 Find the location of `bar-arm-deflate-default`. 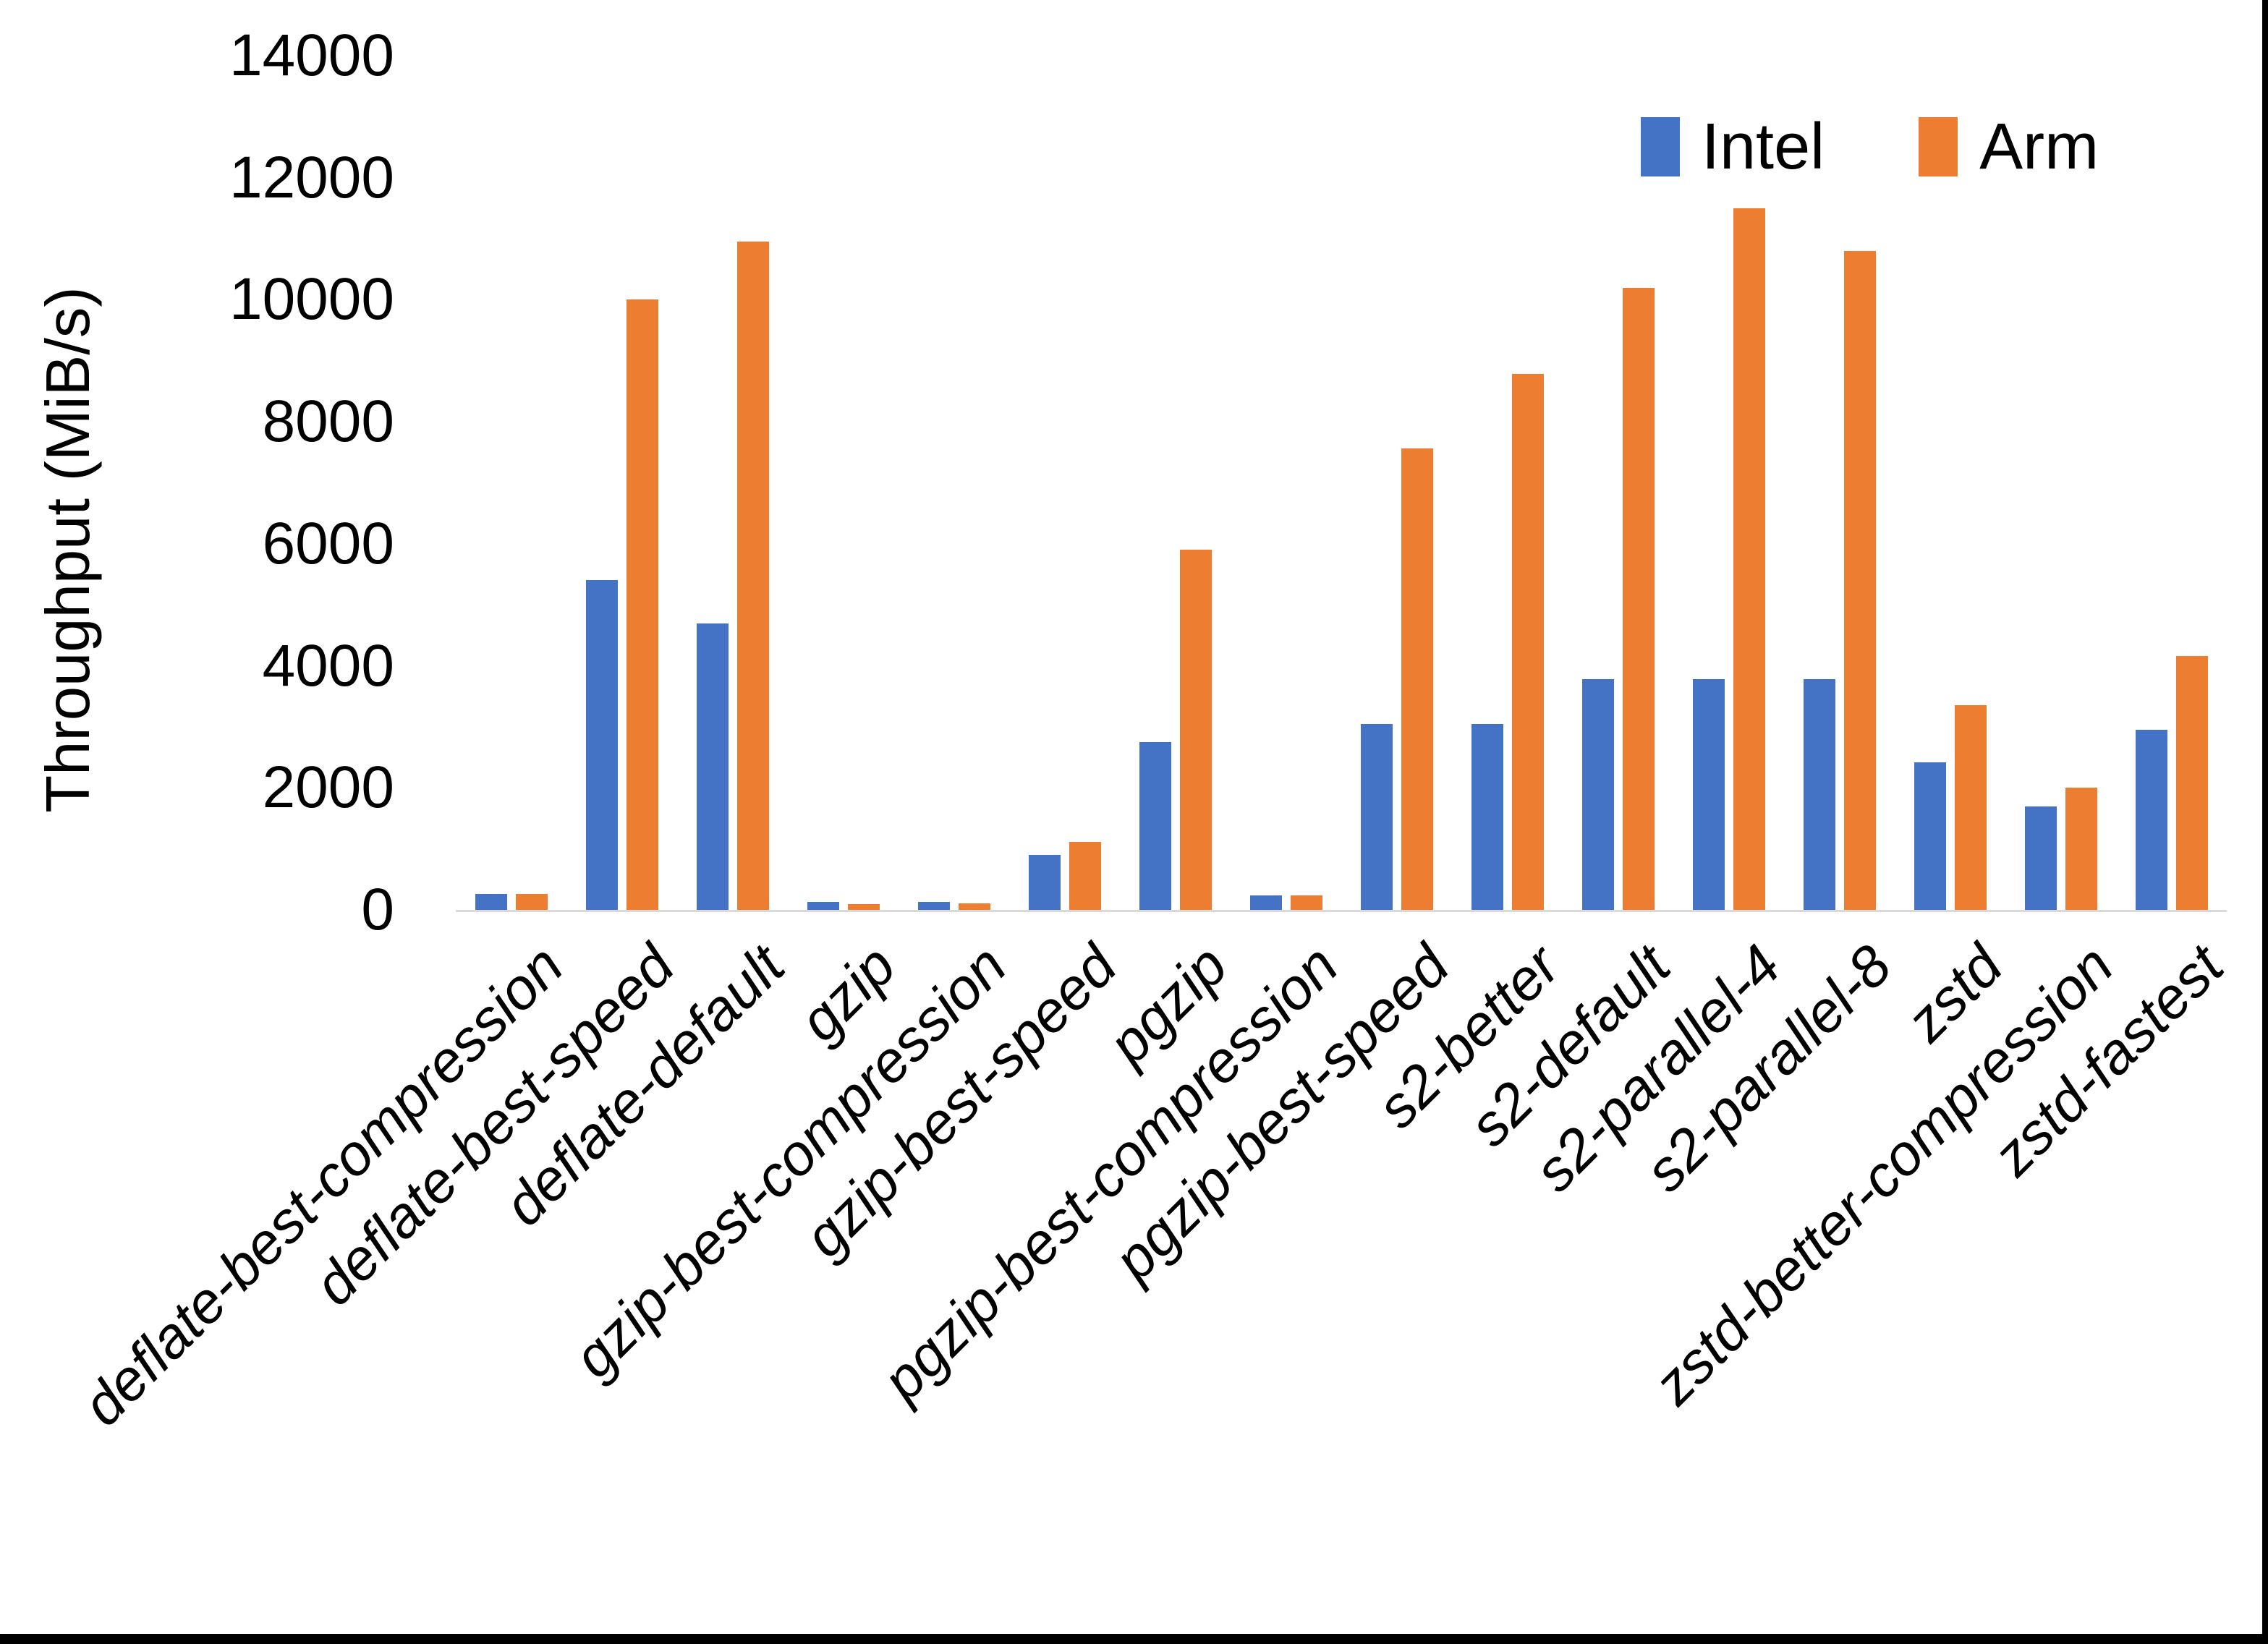

bar-arm-deflate-default is located at coordinates (753, 576).